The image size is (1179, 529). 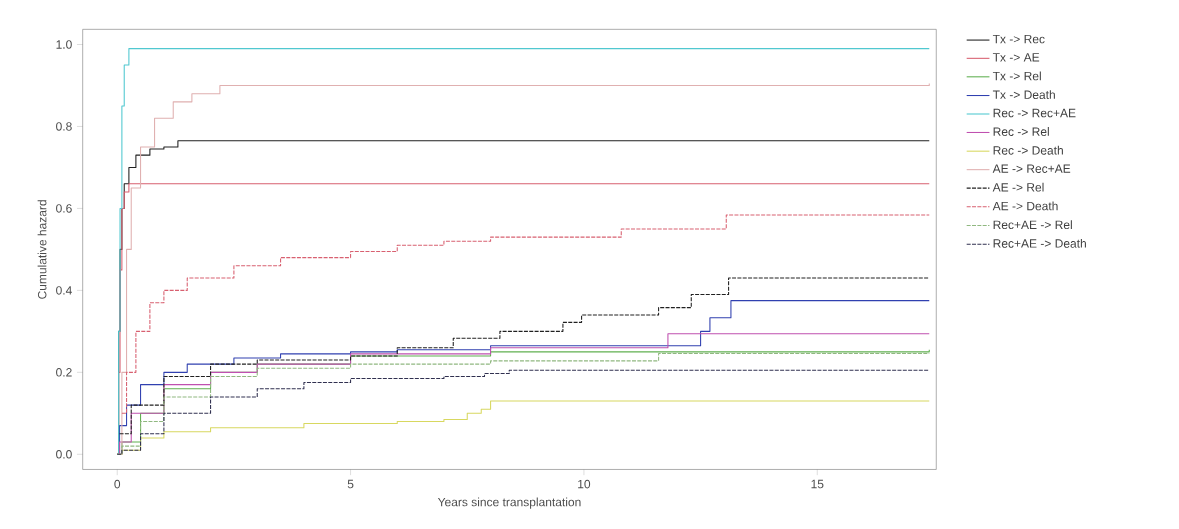 I want to click on legend-label: AE -> Rec+AE, so click(x=1031, y=168).